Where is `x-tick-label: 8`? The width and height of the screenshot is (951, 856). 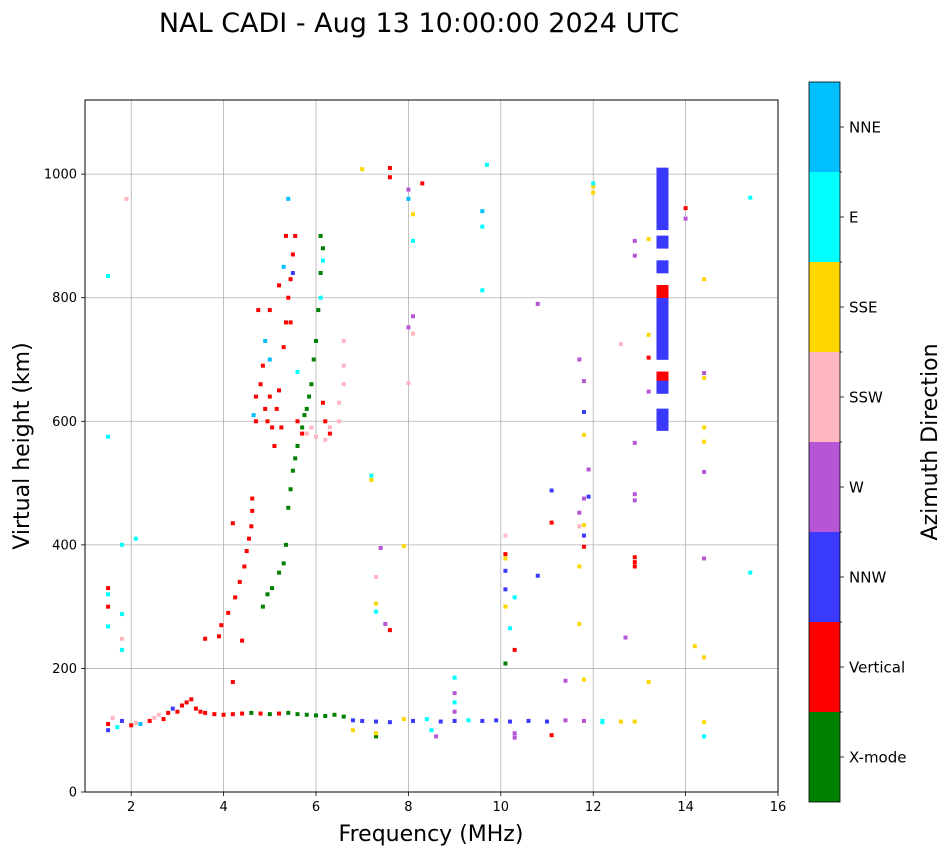
x-tick-label: 8 is located at coordinates (408, 807).